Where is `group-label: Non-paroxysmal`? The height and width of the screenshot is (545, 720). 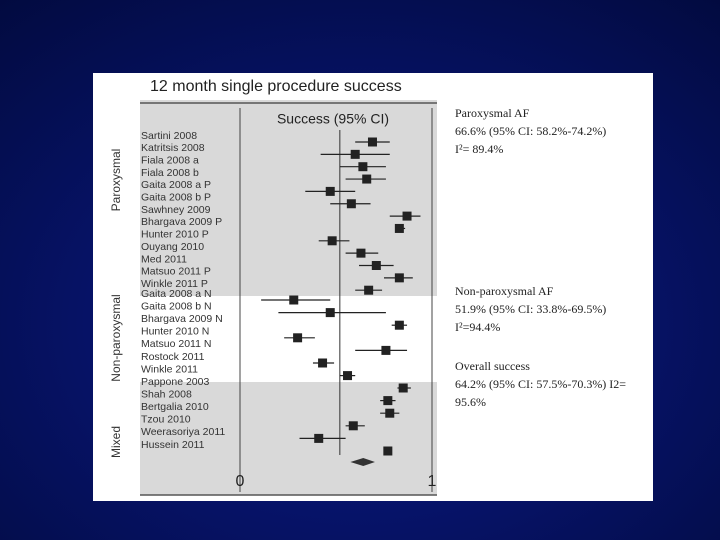 group-label: Non-paroxysmal is located at coordinates (116, 337).